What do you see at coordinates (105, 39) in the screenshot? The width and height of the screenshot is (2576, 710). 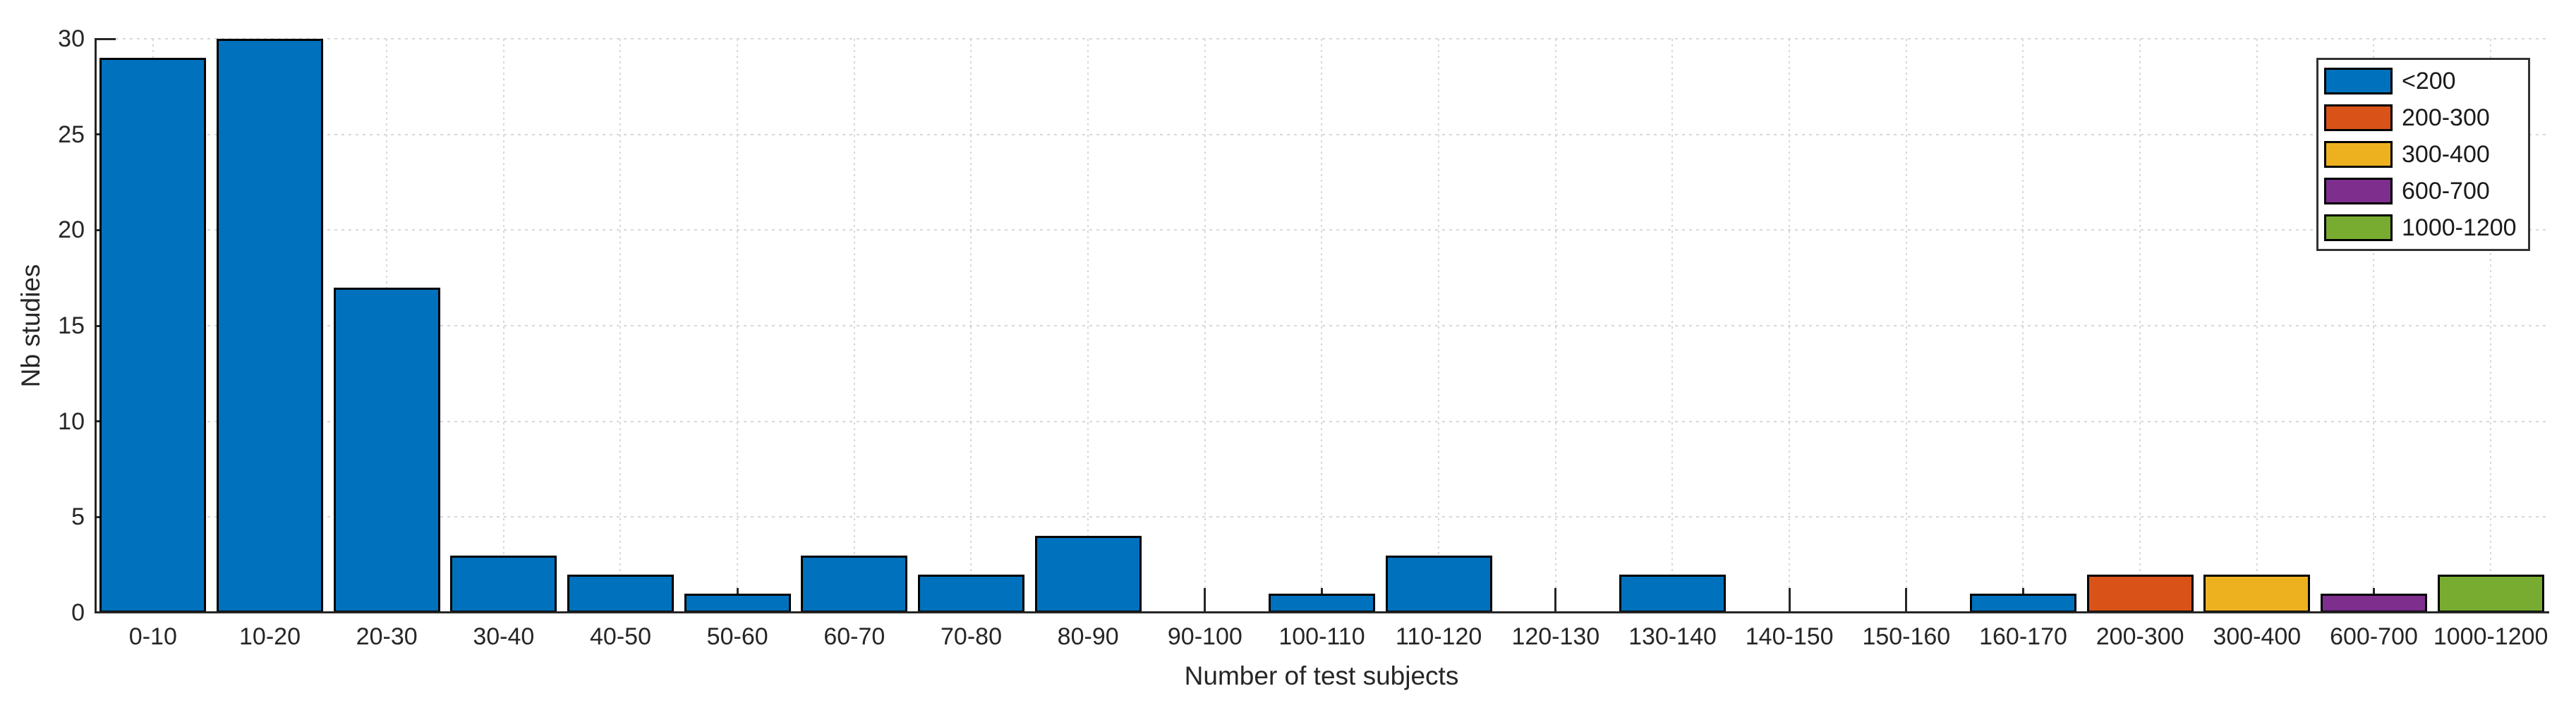 I see `y-tick-mark` at bounding box center [105, 39].